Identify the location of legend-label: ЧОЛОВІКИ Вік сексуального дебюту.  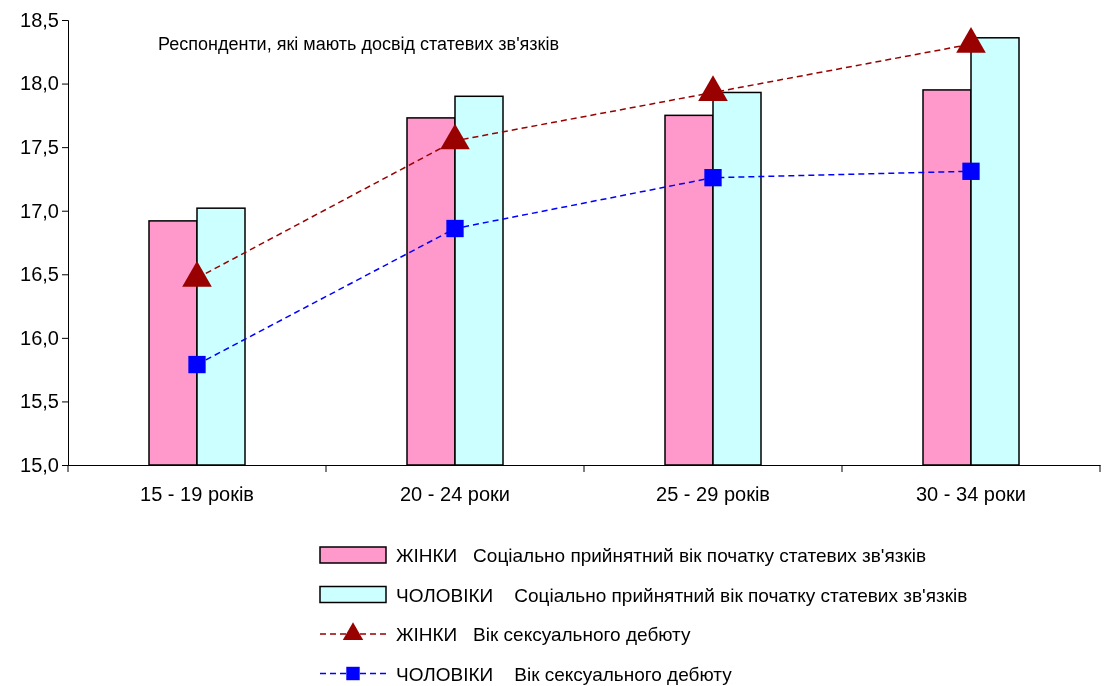
(564, 674).